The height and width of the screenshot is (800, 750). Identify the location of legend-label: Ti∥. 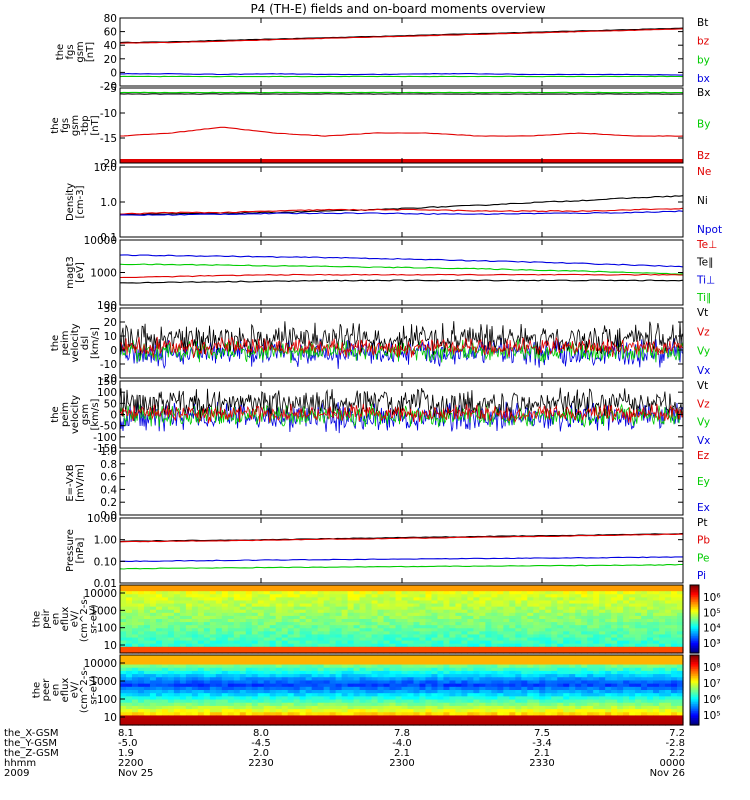
(703, 298).